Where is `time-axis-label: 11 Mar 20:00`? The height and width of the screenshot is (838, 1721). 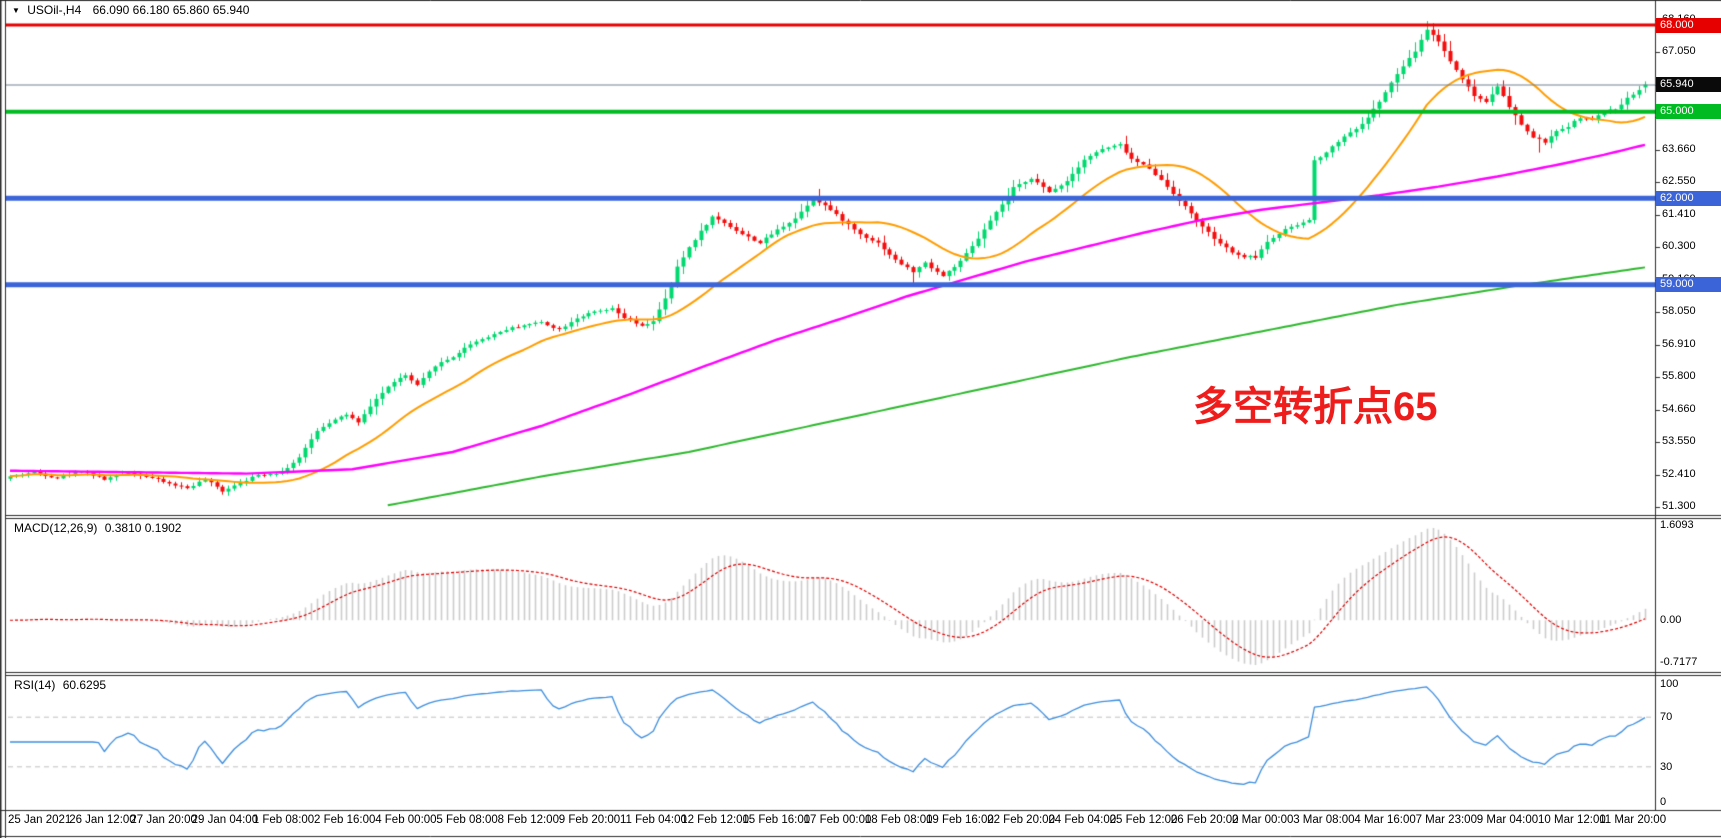 time-axis-label: 11 Mar 20:00 is located at coordinates (1633, 820).